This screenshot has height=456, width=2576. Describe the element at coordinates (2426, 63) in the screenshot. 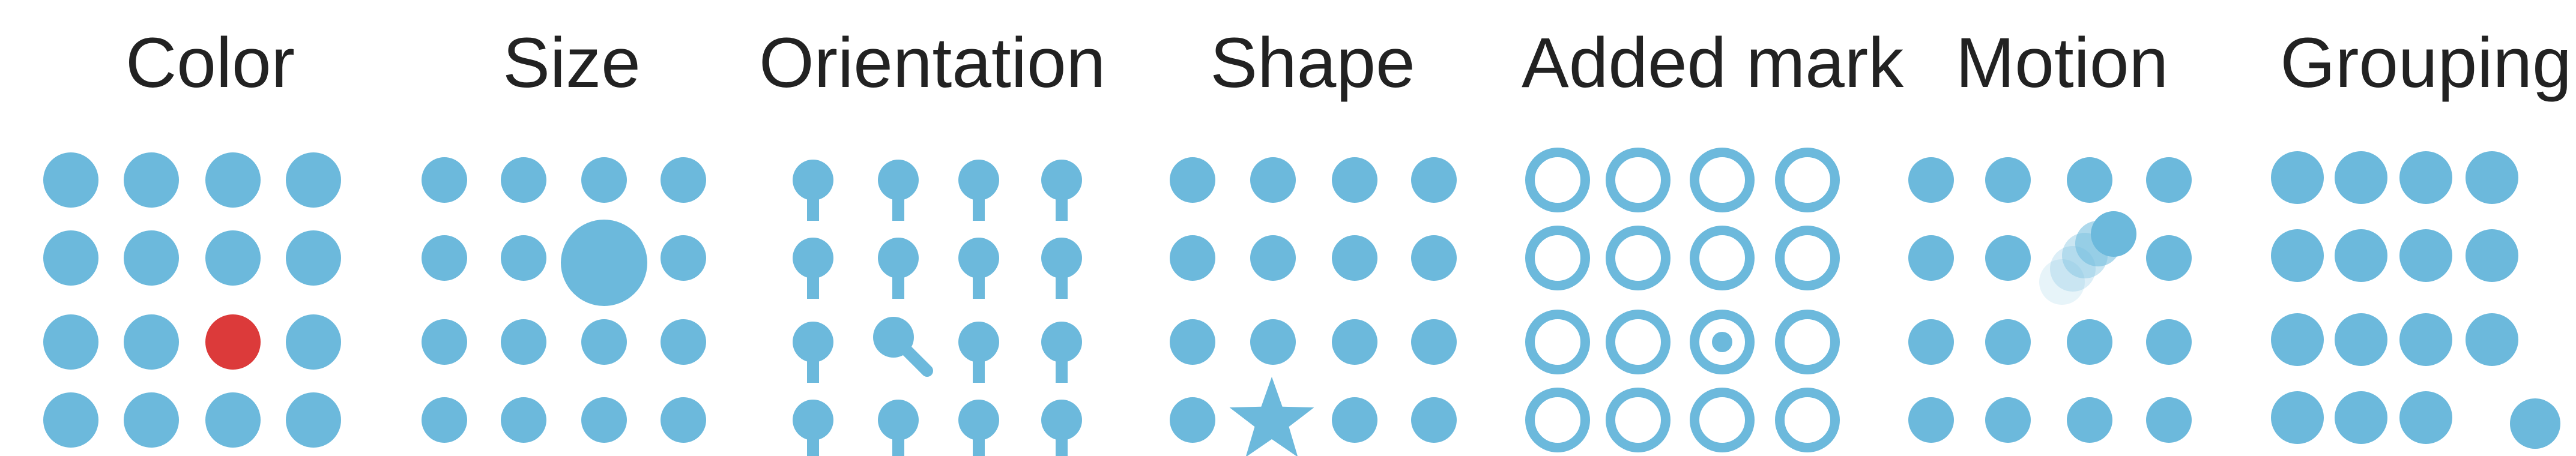

I see `panel-title-grouping: Grouping` at that location.